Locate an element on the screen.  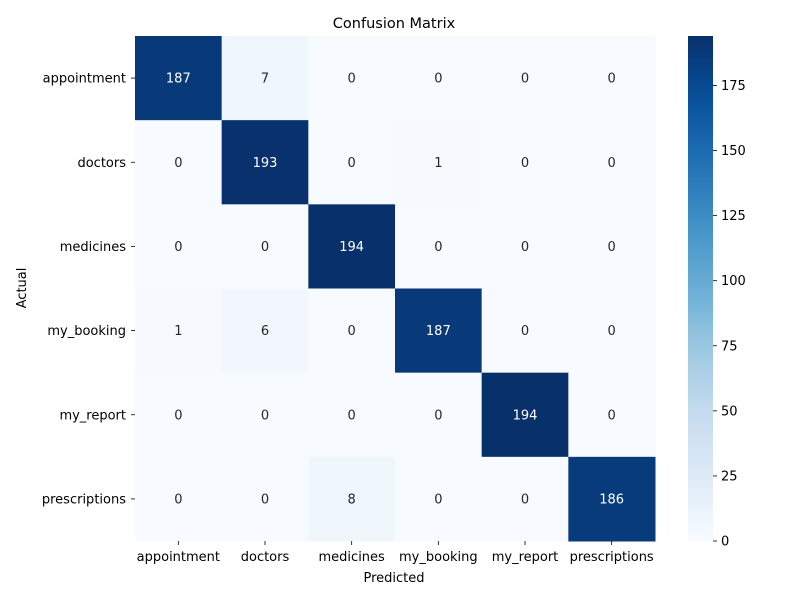
colorbar-tick-label: 0 is located at coordinates (725, 542).